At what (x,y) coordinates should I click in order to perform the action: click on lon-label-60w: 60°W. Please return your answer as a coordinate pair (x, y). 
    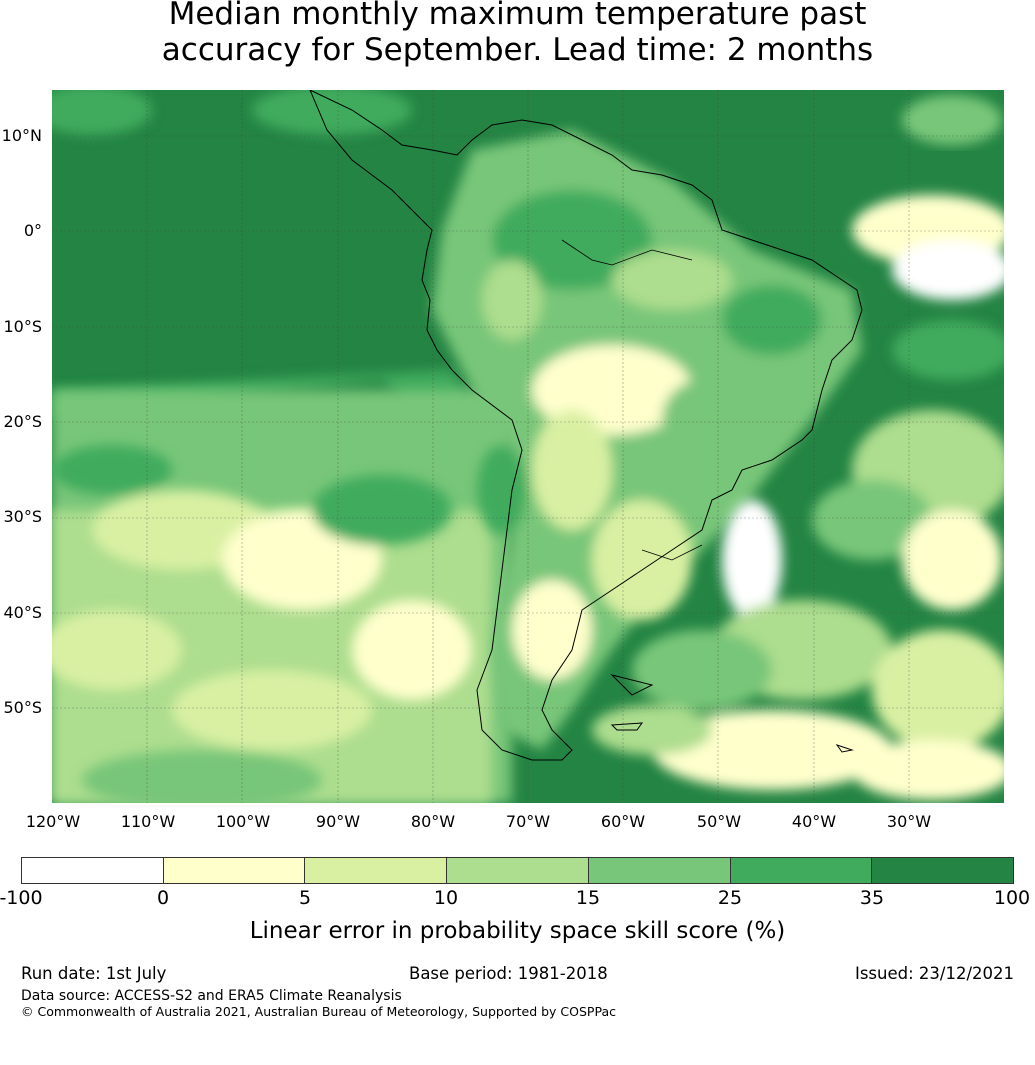
    Looking at the image, I should click on (623, 821).